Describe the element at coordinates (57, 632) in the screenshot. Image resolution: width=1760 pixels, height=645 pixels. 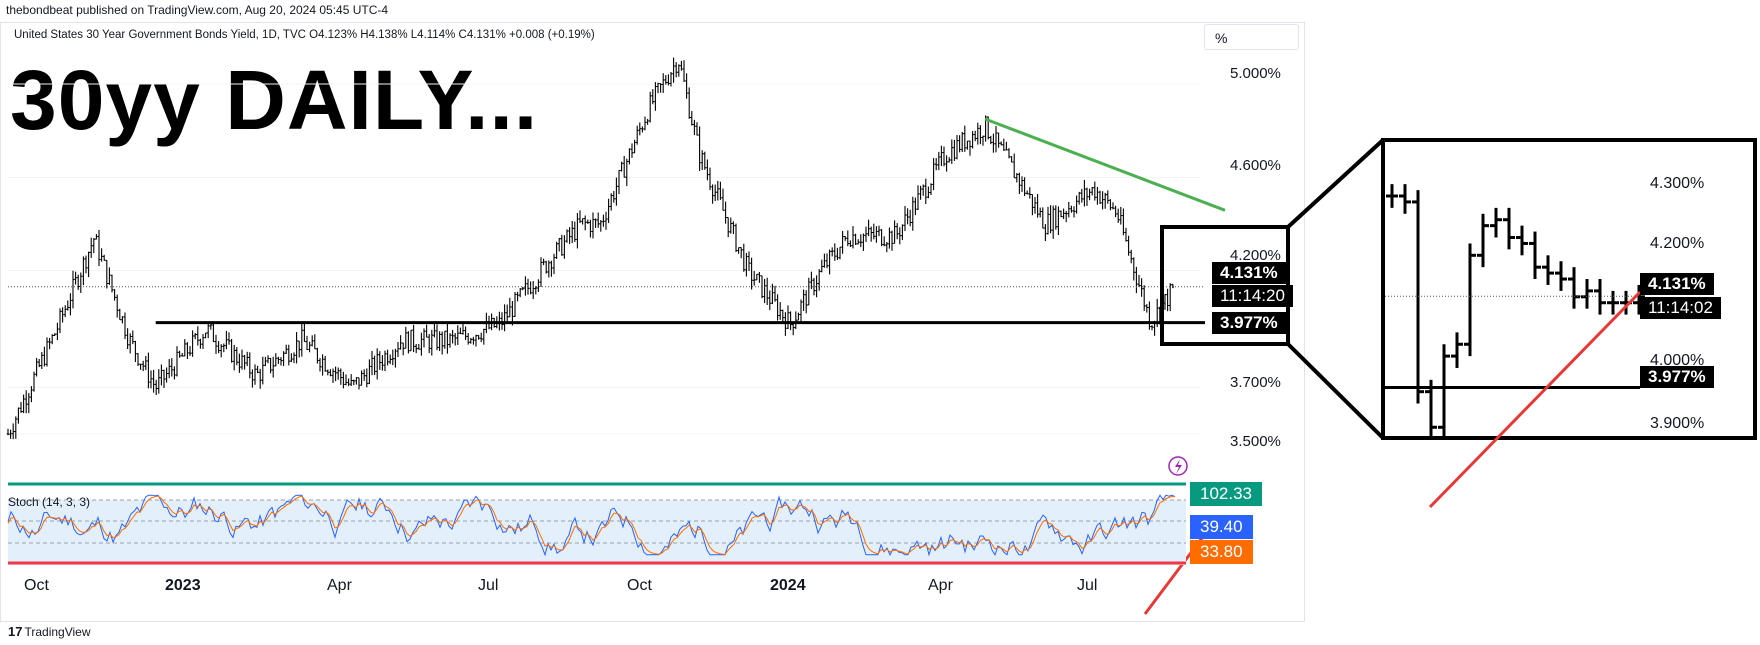
I see `tradingview-brand: TradingView` at that location.